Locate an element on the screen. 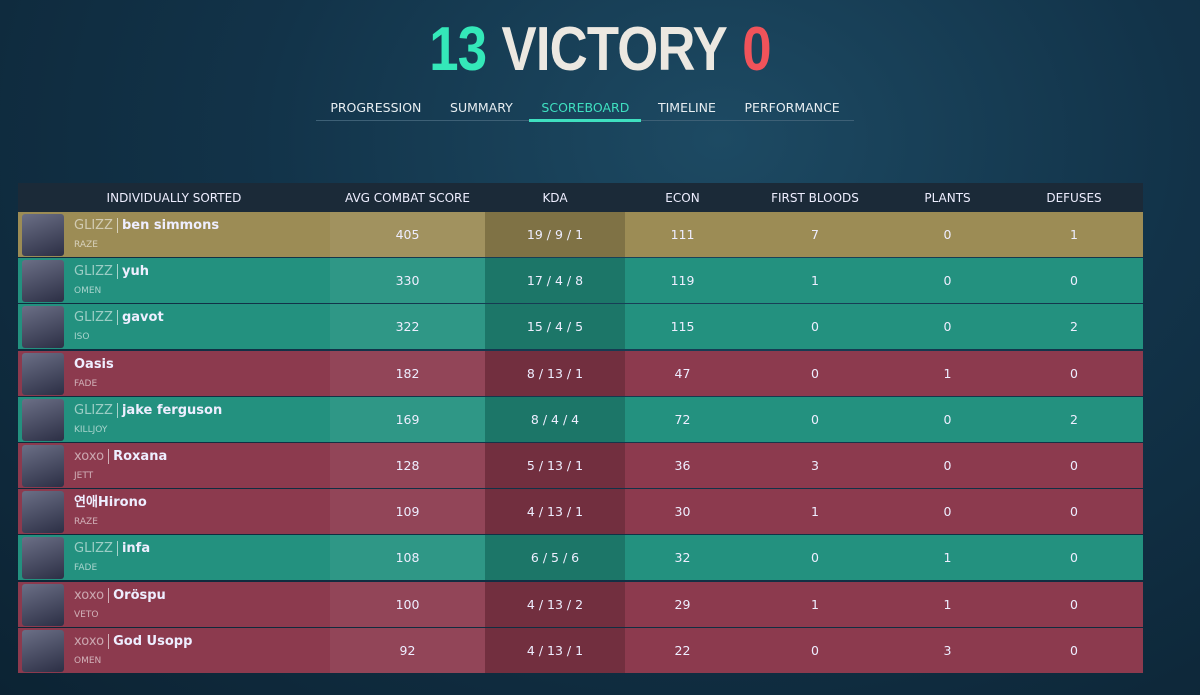 The width and height of the screenshot is (1200, 695). stat-kda: 6 / 5 / 6 is located at coordinates (555, 558).